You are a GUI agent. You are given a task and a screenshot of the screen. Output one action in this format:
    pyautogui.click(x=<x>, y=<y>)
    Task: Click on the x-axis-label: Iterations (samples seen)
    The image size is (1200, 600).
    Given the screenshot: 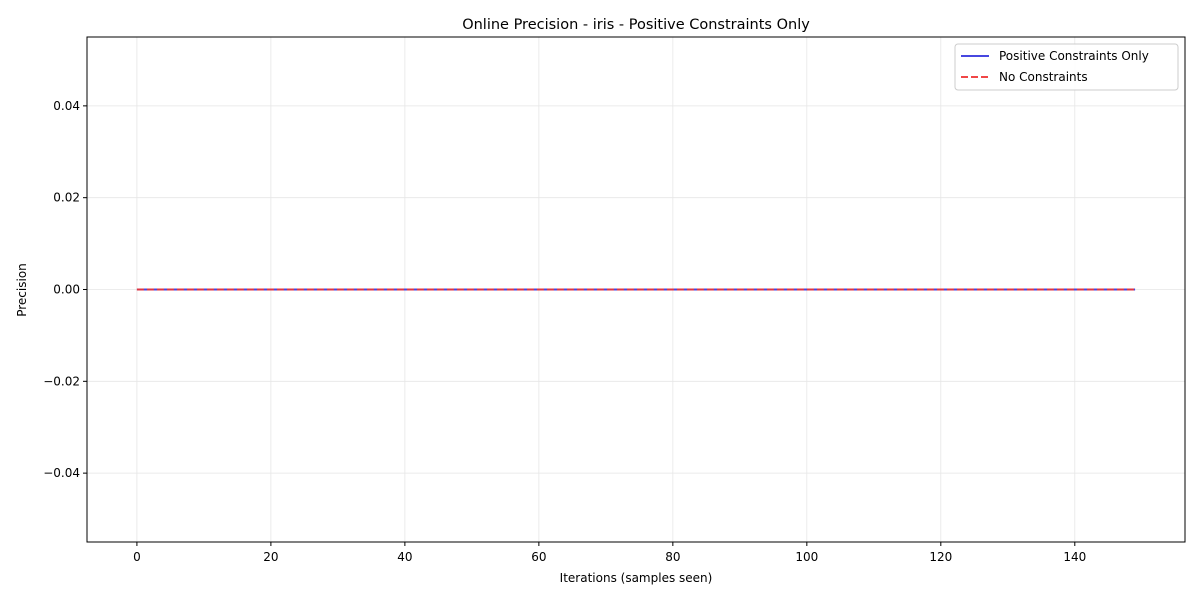 What is the action you would take?
    pyautogui.click(x=636, y=578)
    